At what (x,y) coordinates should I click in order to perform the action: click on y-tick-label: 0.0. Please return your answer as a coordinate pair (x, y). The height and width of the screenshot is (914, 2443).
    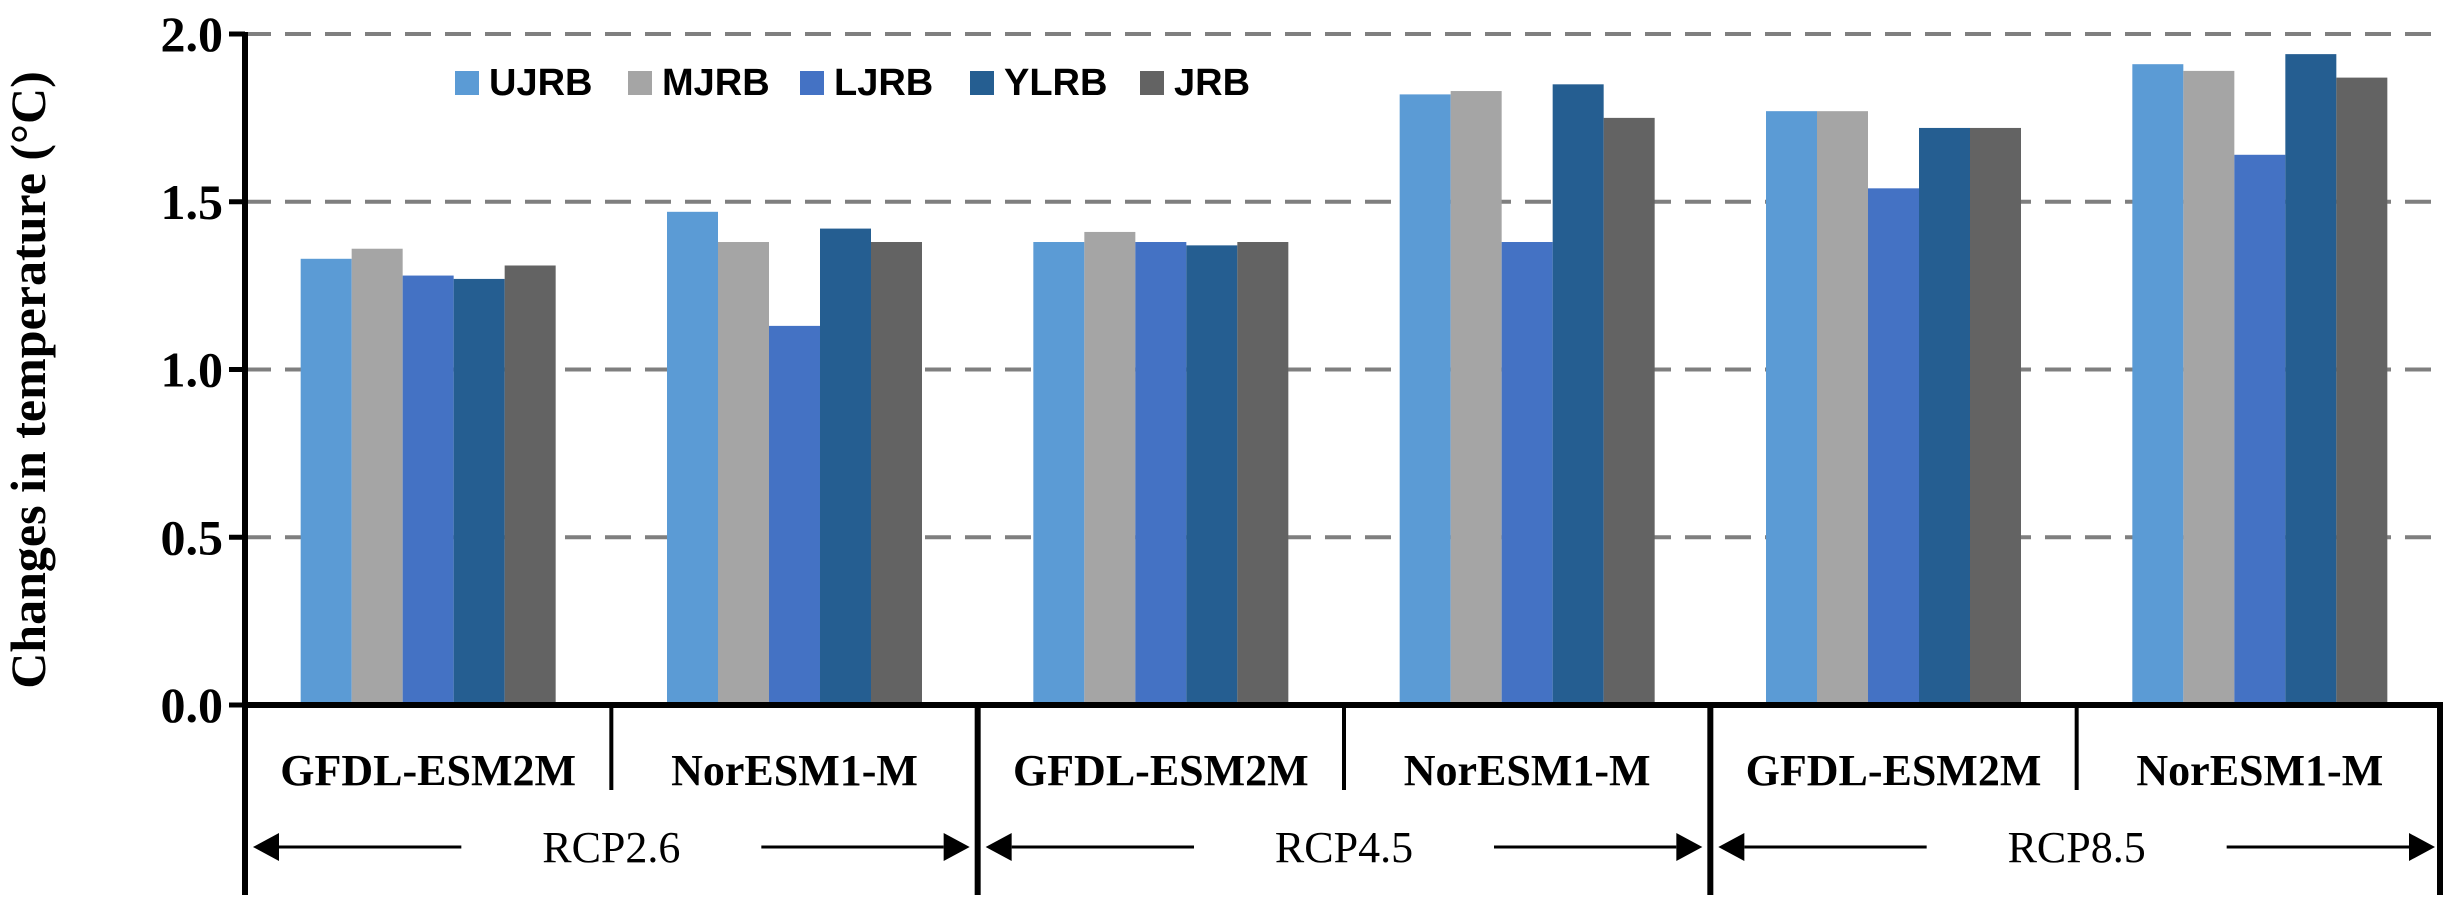
    Looking at the image, I should click on (192, 705).